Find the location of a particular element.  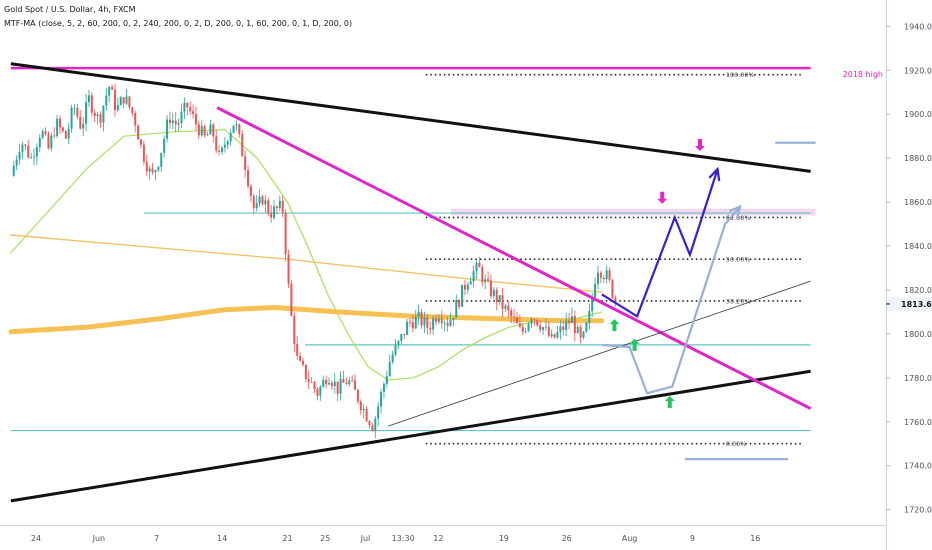

alternative-projection-path is located at coordinates (671, 300).